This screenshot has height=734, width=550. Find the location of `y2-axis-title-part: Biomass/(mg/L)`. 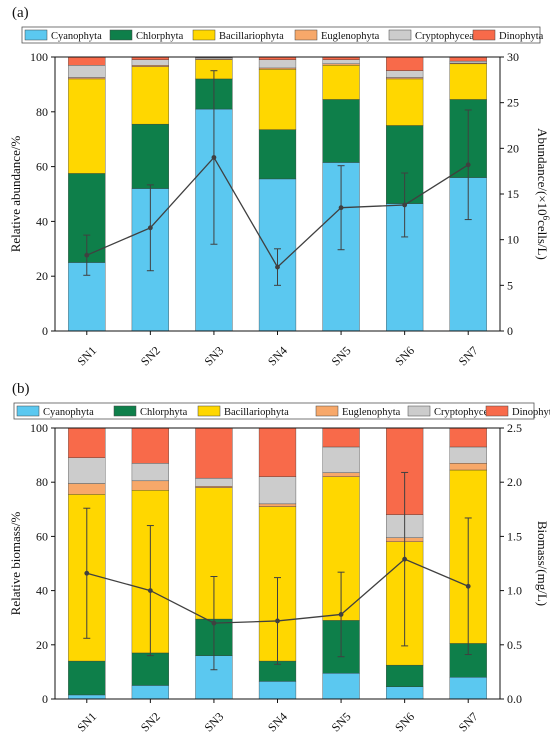

y2-axis-title-part: Biomass/(mg/L) is located at coordinates (542, 563).